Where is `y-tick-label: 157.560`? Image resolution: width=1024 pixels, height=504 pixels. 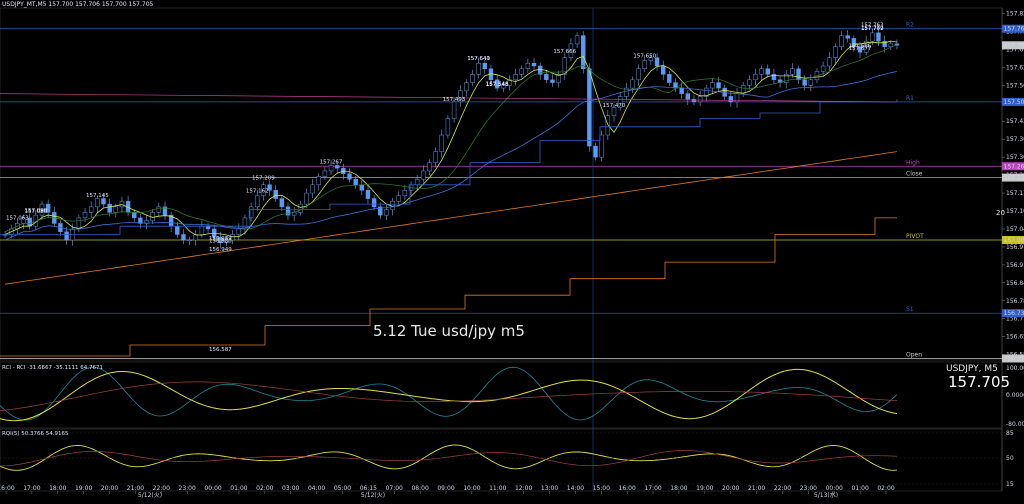
y-tick-label: 157.560 is located at coordinates (1015, 85).